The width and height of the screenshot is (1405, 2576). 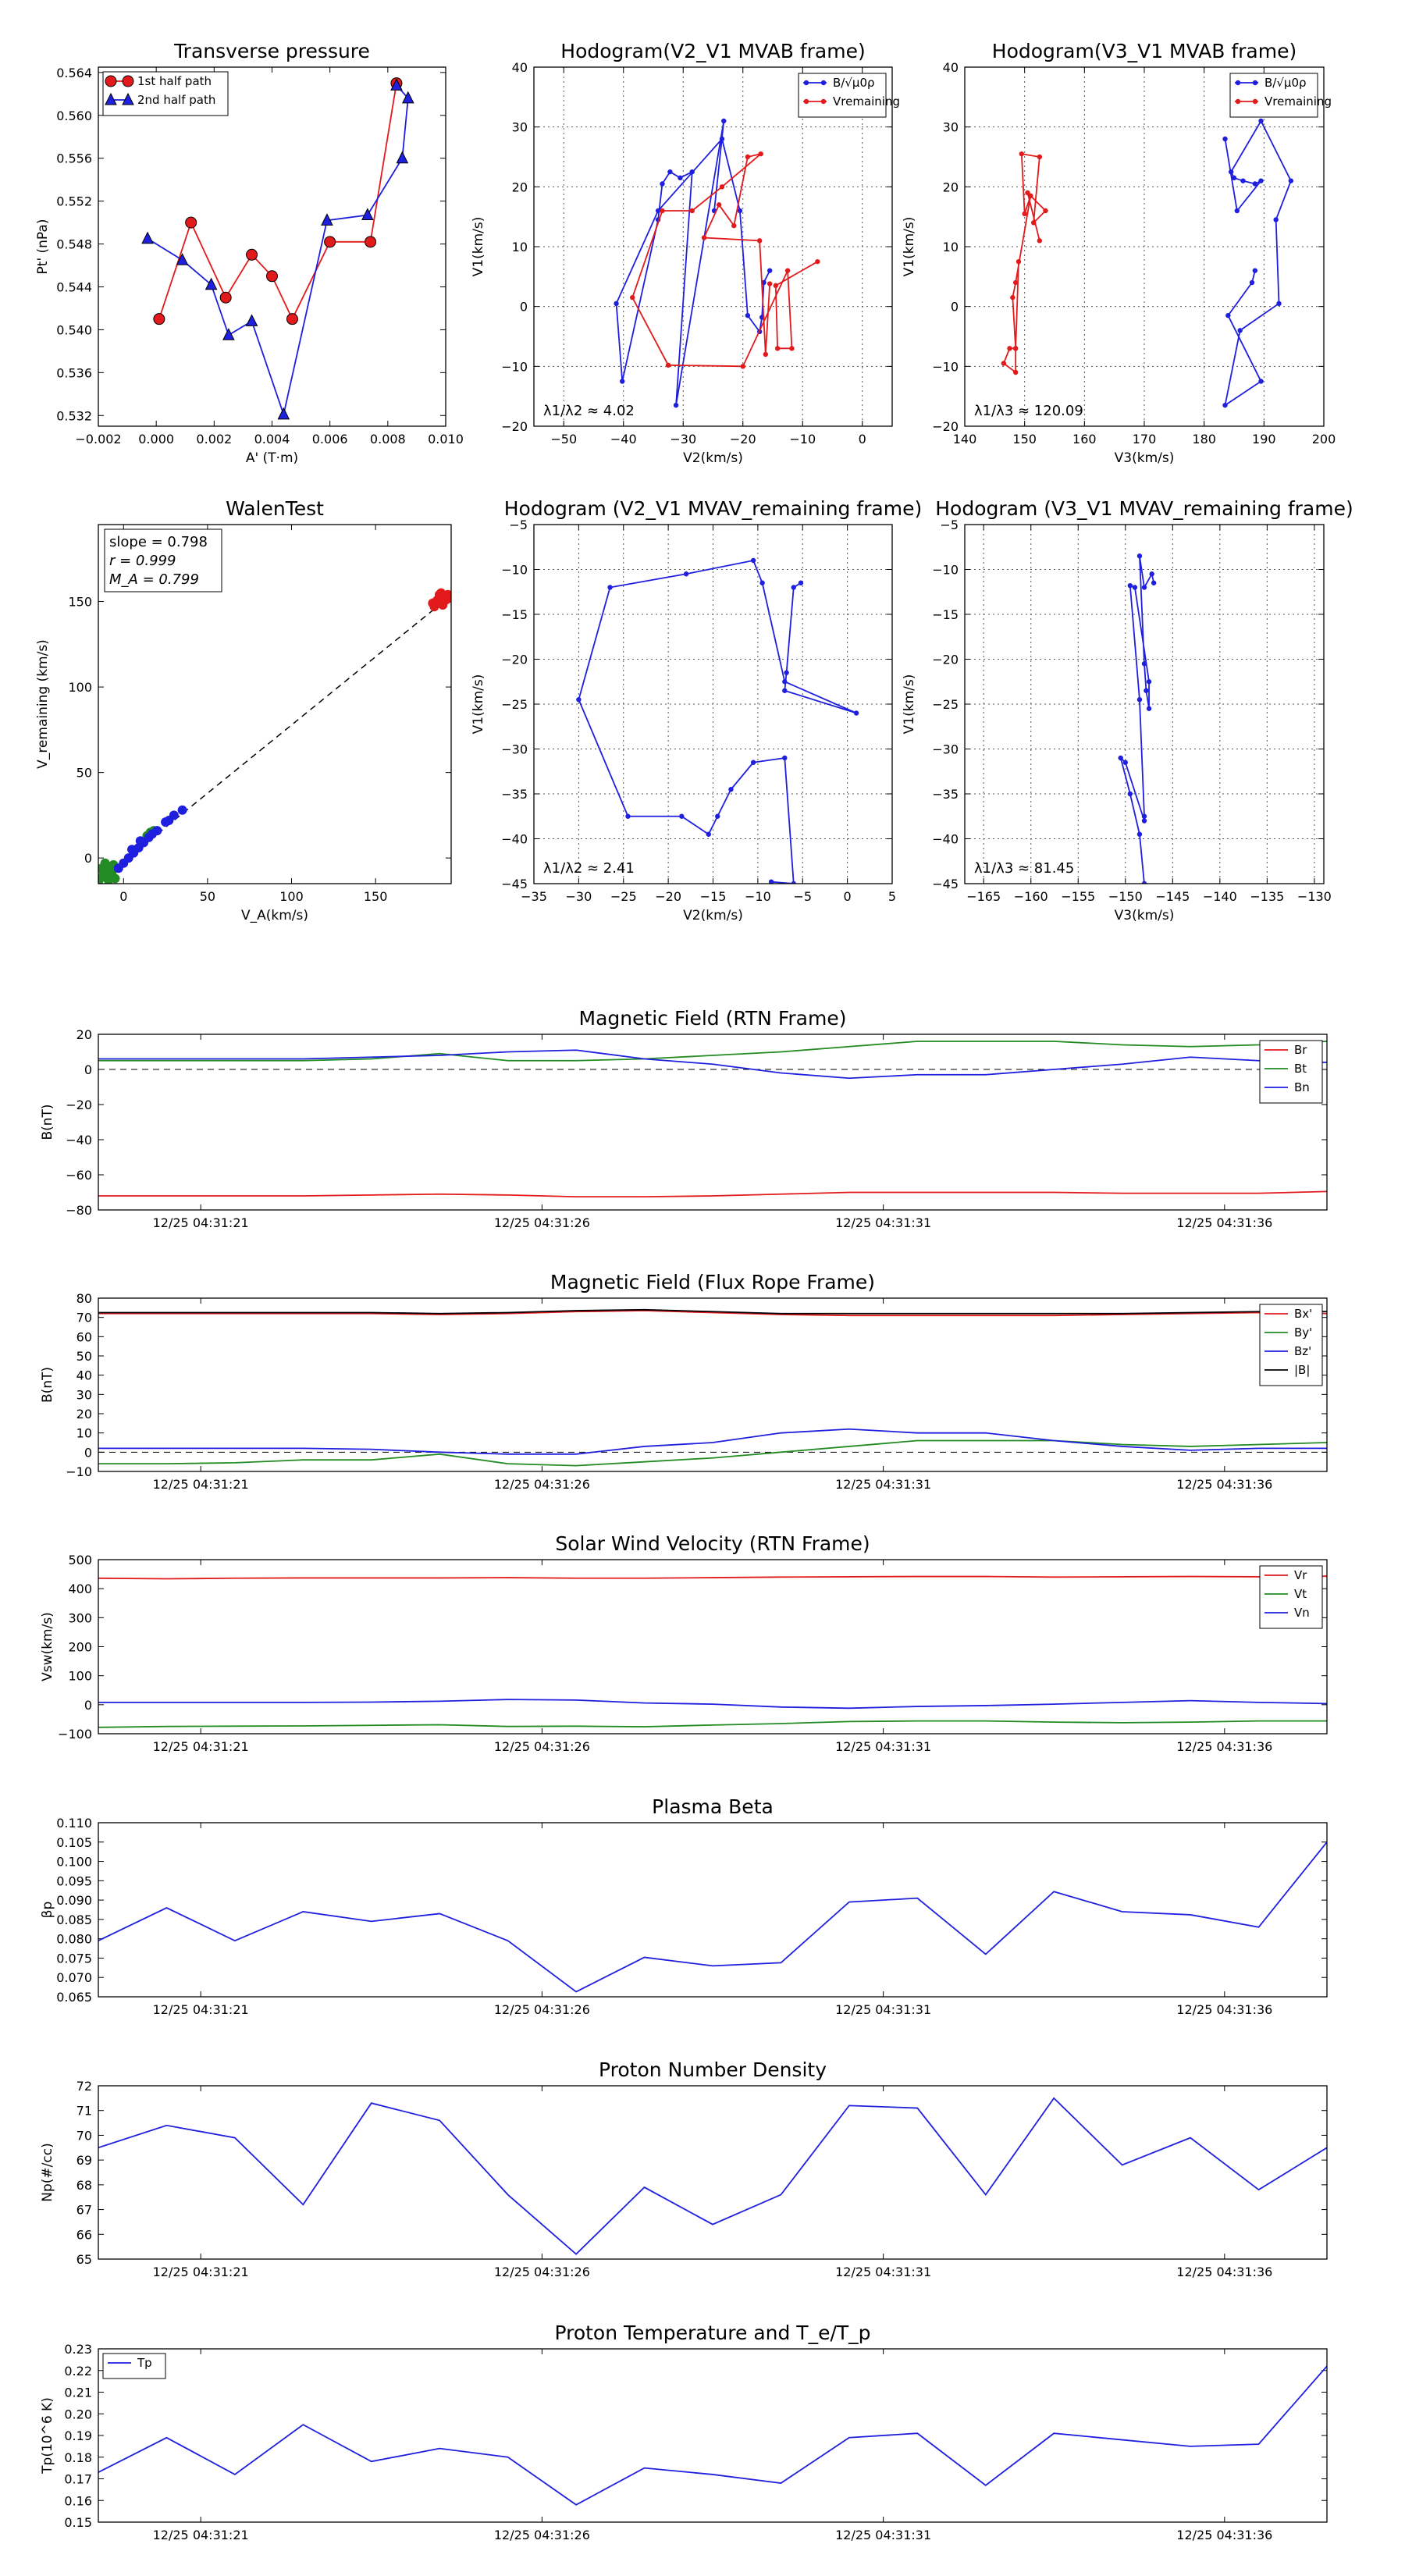 I want to click on y-tick-label: 0.080, so click(x=74, y=1939).